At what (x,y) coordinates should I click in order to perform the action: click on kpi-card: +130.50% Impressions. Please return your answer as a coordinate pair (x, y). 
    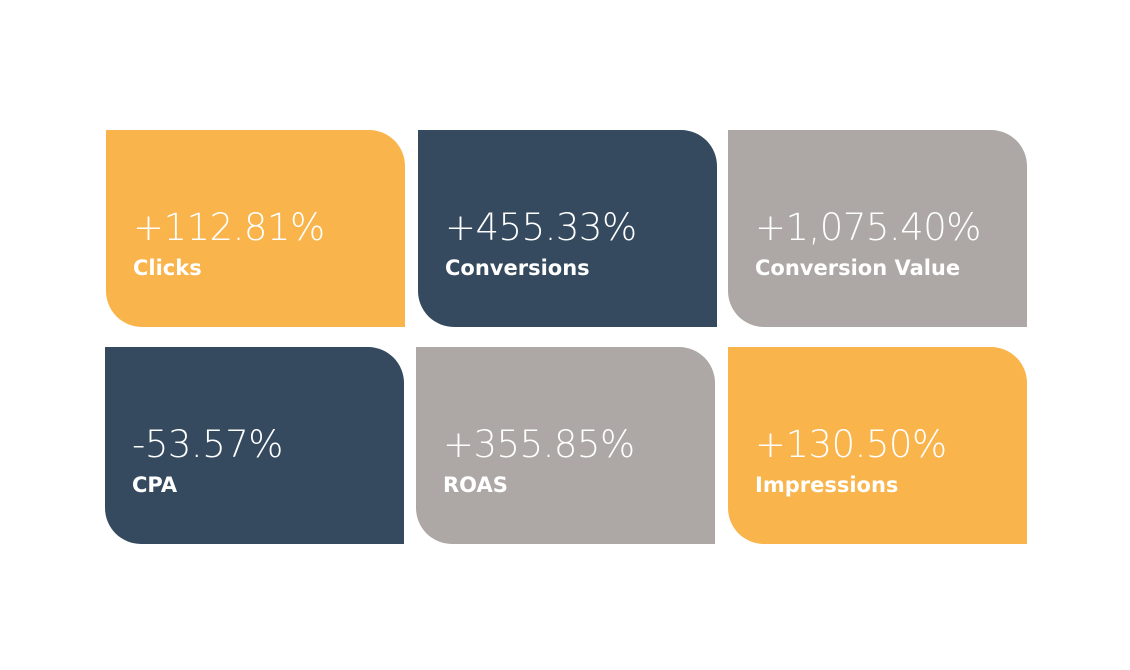
    Looking at the image, I should click on (877, 445).